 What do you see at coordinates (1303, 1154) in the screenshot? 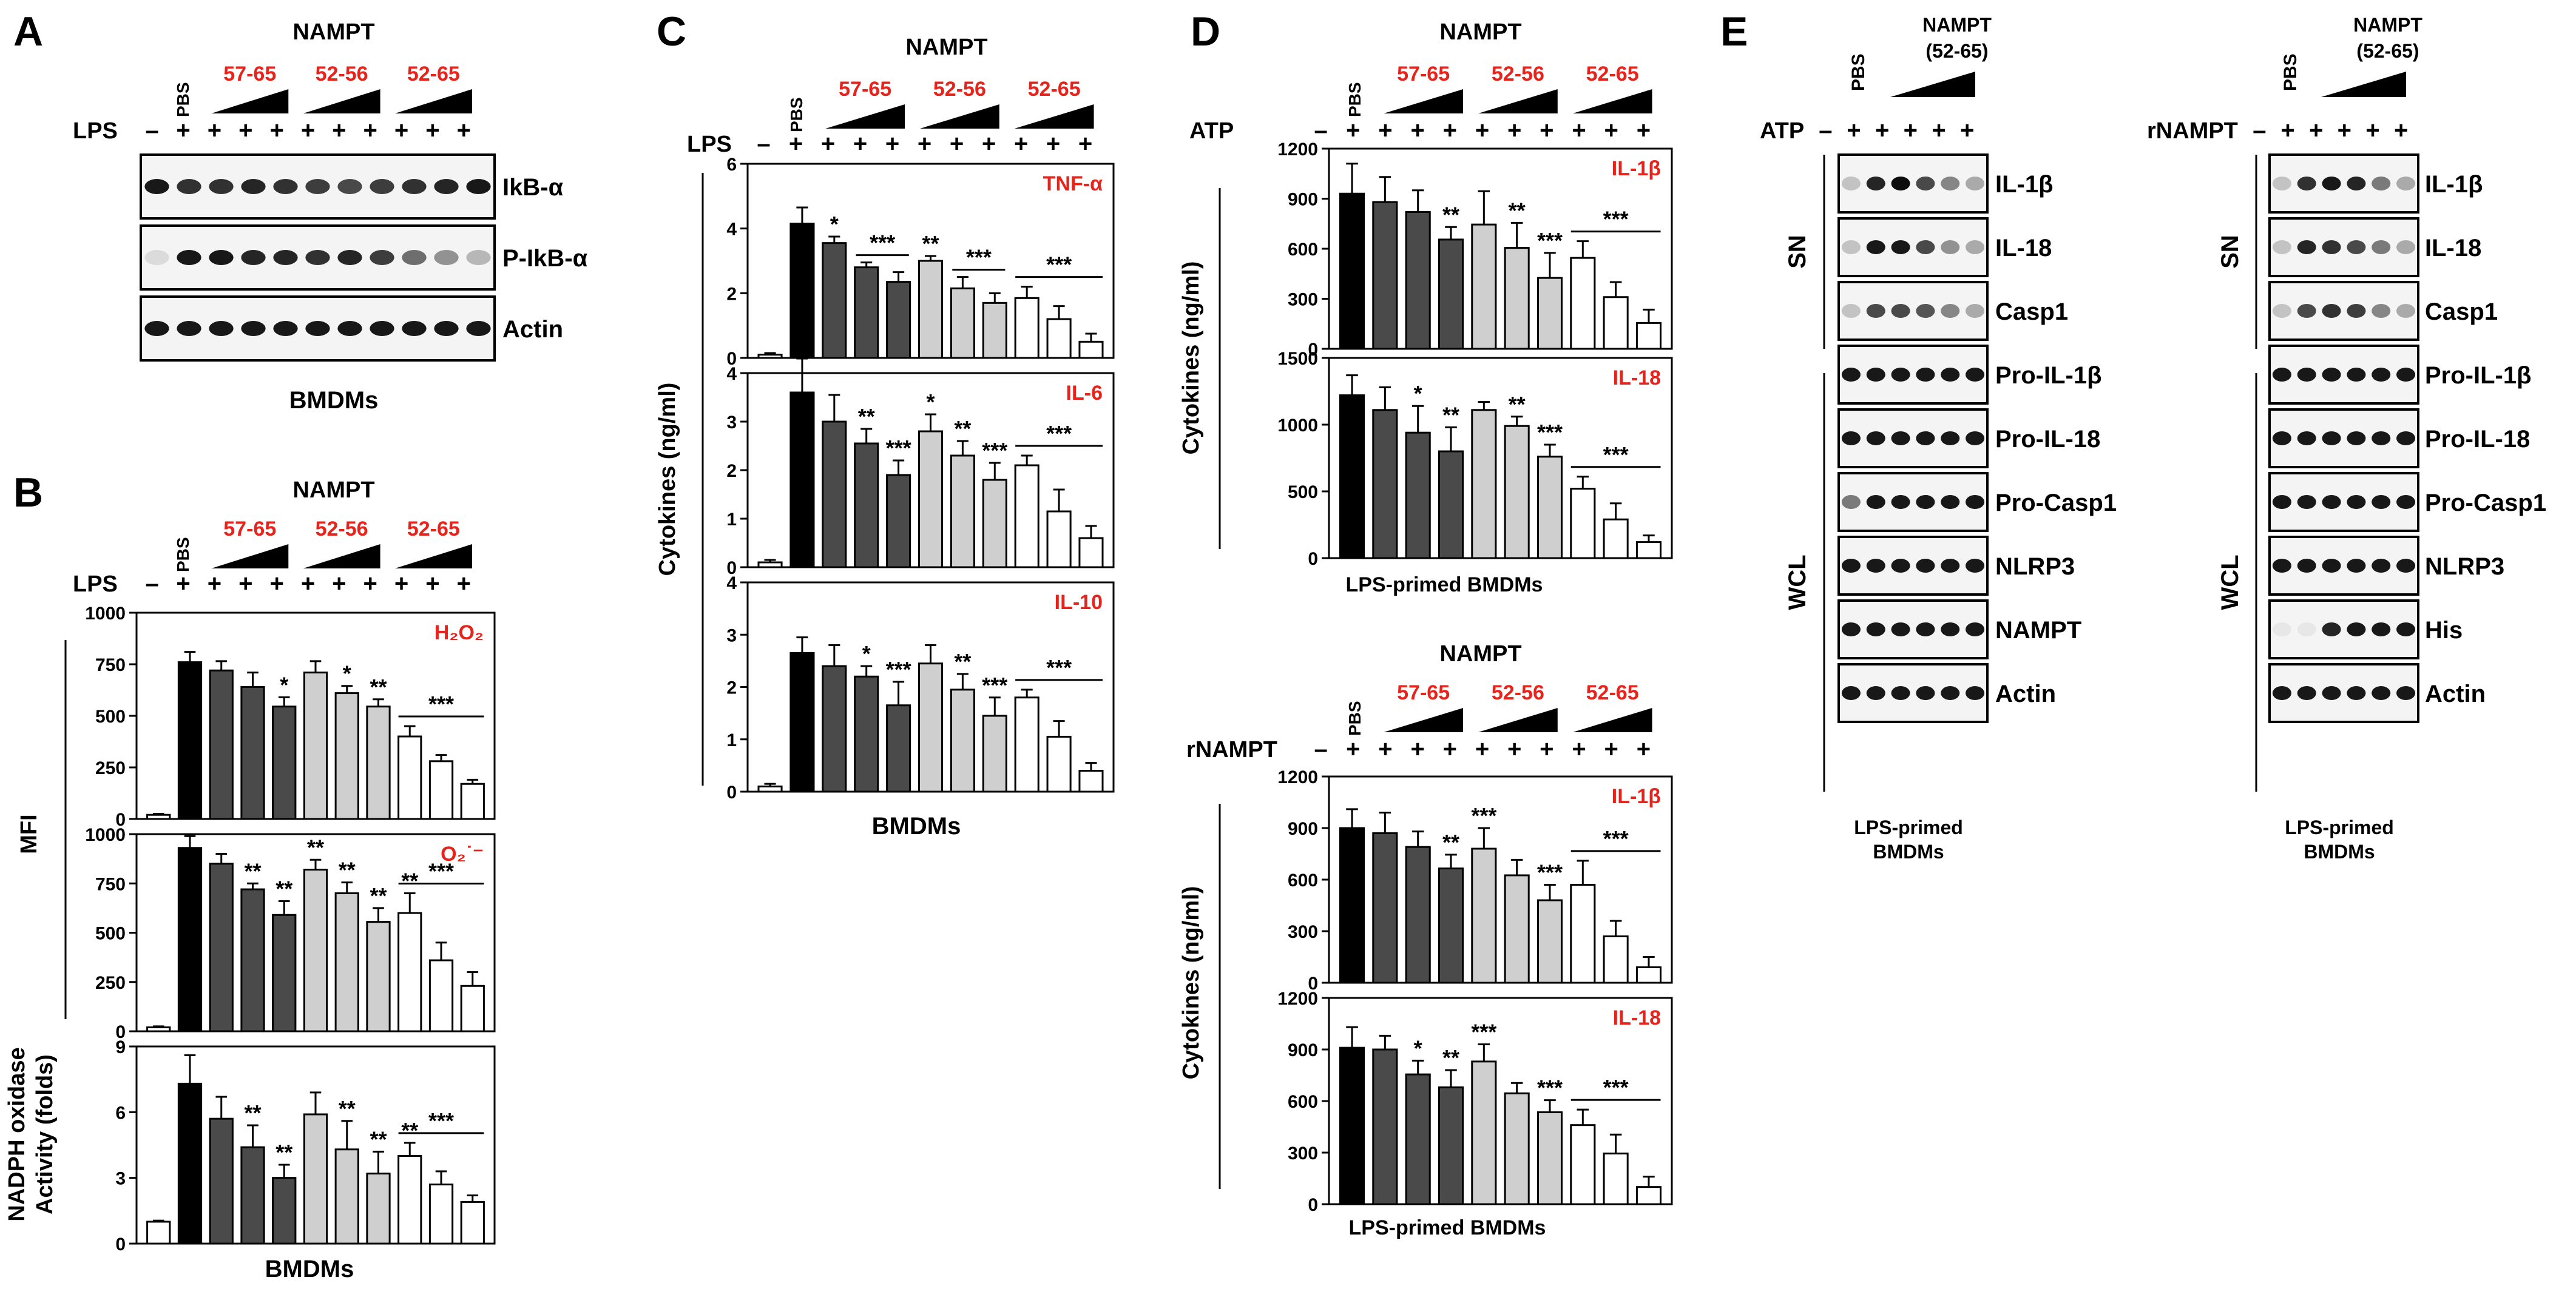
I see `y-tick-label: 300` at bounding box center [1303, 1154].